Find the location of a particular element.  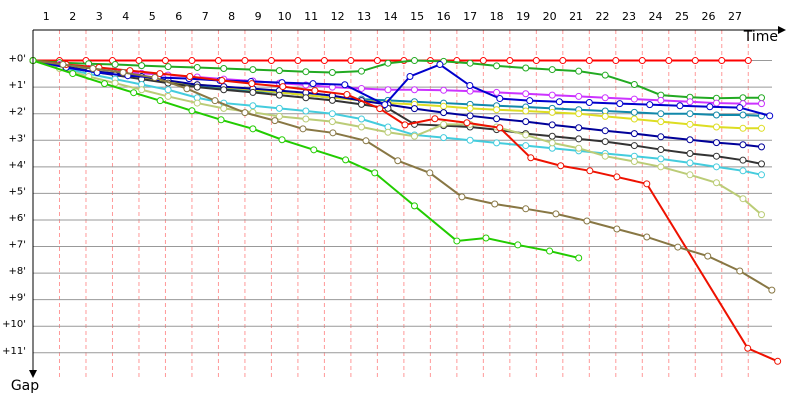

x-tick-label: 12 is located at coordinates (338, 16).